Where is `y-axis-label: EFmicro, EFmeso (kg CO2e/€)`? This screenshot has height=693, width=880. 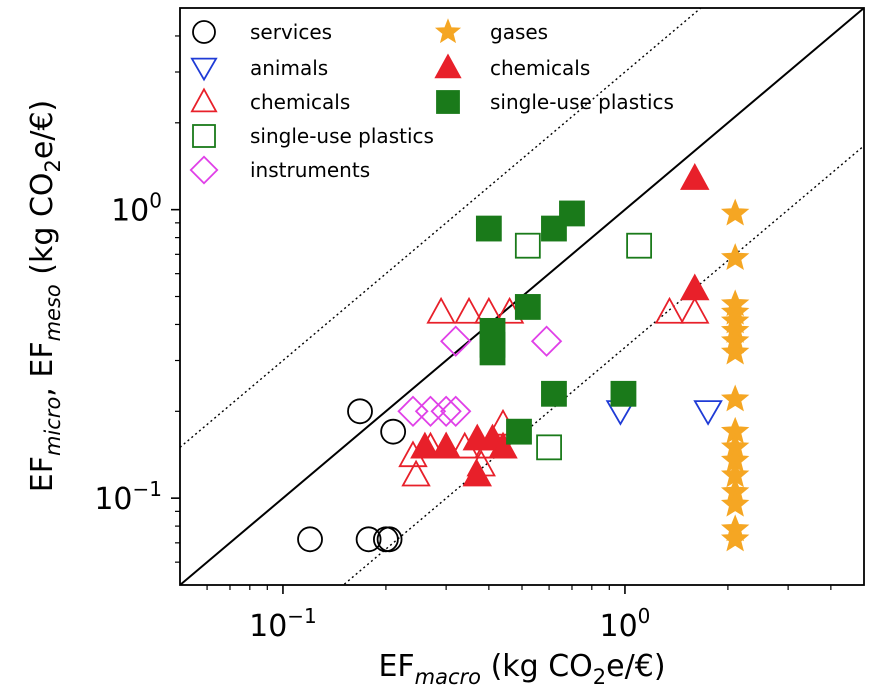 y-axis-label: EFmicro, EFmeso (kg CO2e/€) is located at coordinates (45, 296).